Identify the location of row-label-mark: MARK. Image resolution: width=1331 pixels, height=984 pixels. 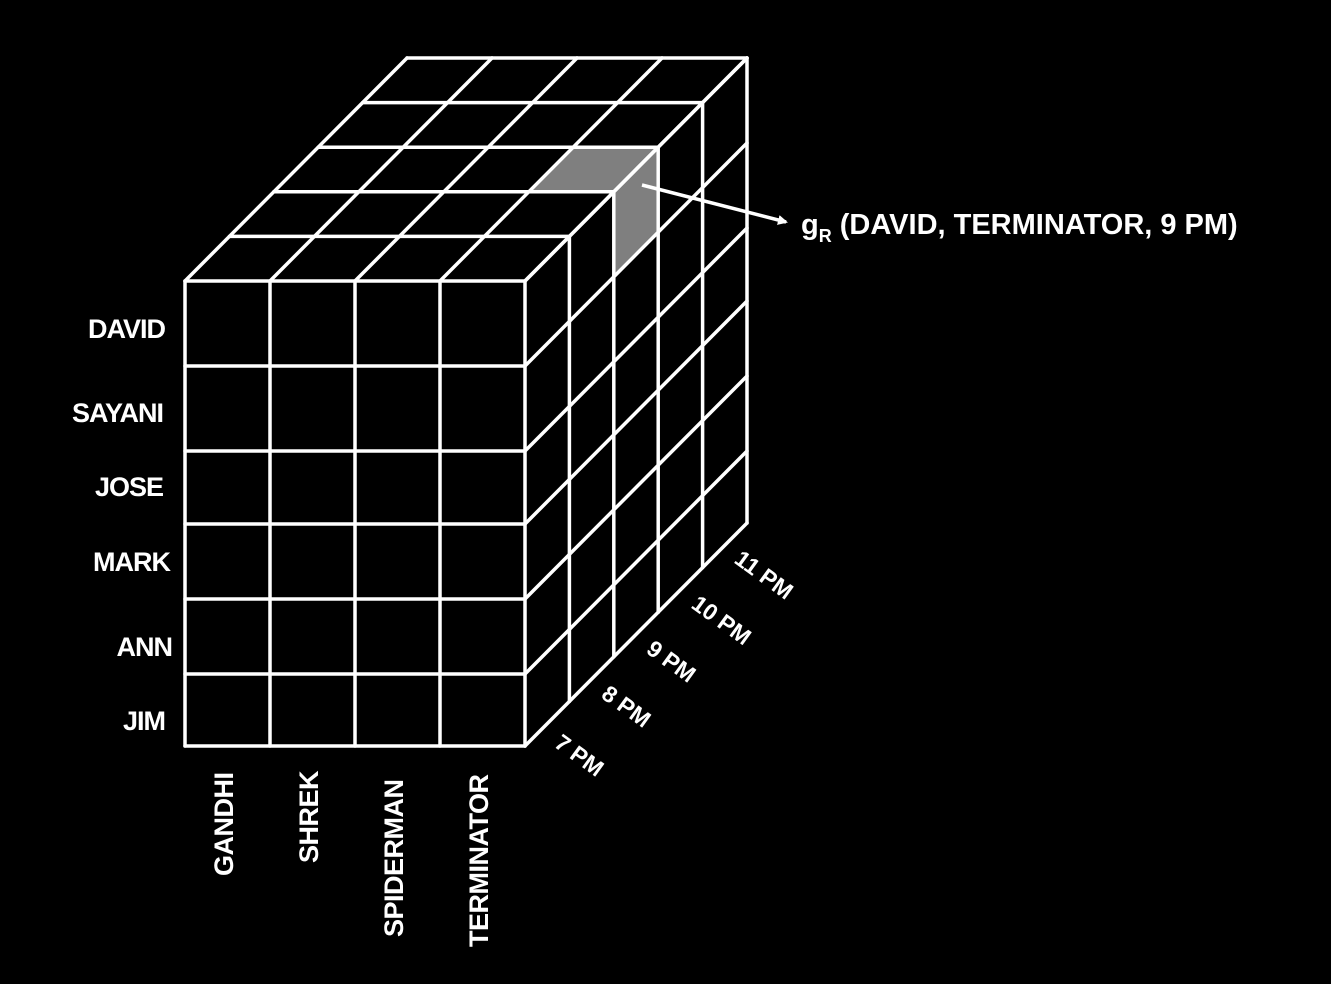
(132, 562).